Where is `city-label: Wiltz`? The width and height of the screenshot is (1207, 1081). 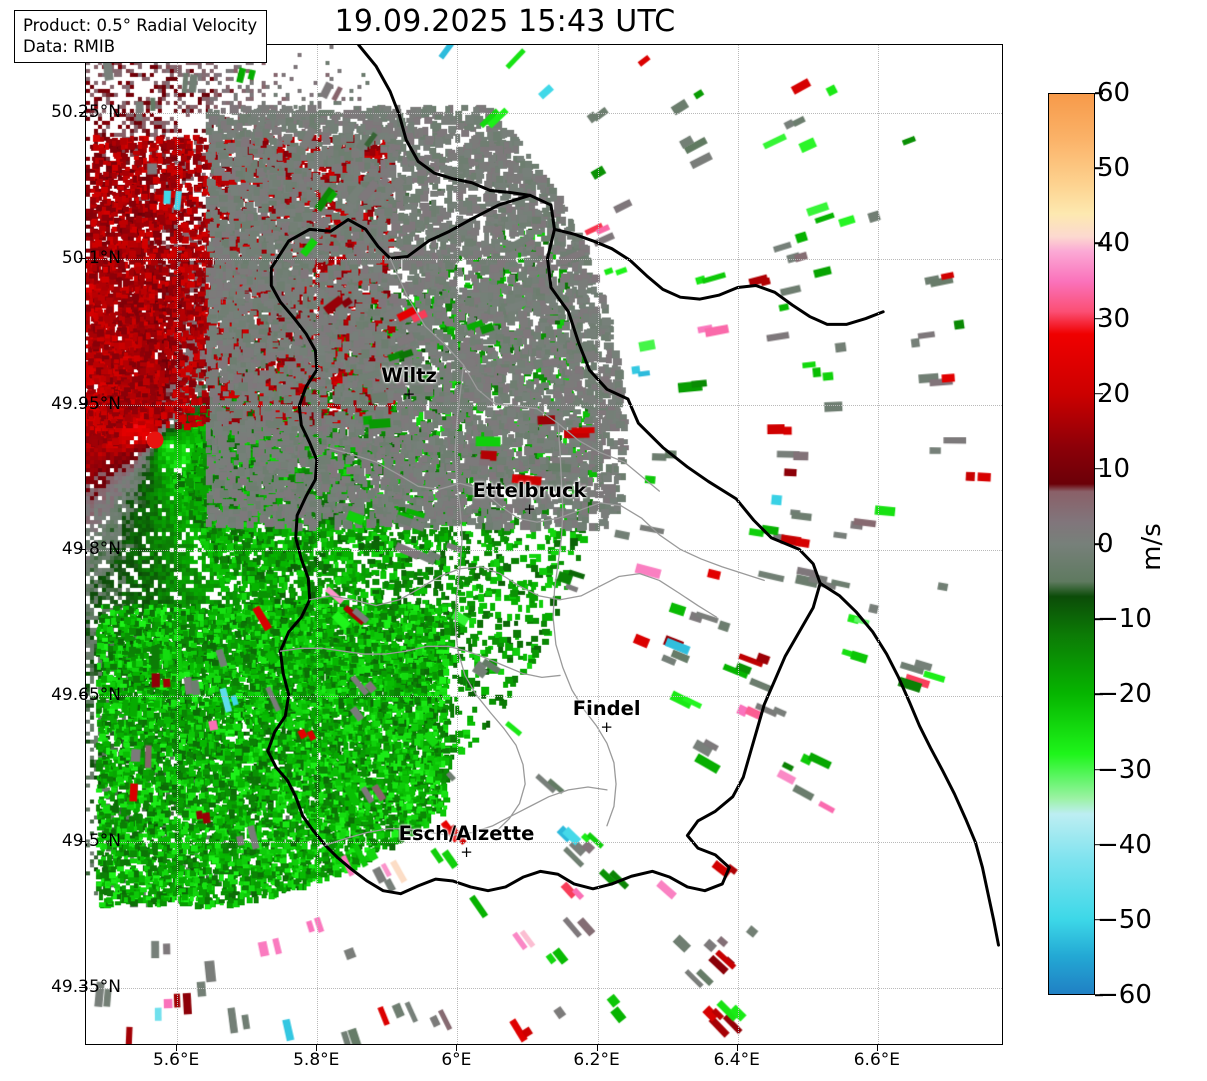
city-label: Wiltz is located at coordinates (409, 376).